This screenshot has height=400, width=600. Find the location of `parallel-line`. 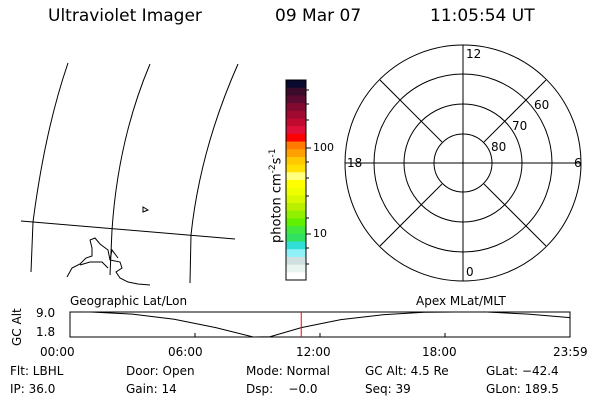

parallel-line is located at coordinates (128, 230).